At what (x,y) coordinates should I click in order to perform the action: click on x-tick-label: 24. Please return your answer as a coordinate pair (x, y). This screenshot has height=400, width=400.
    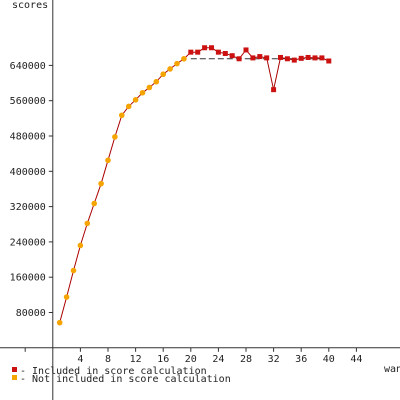
    Looking at the image, I should click on (218, 359).